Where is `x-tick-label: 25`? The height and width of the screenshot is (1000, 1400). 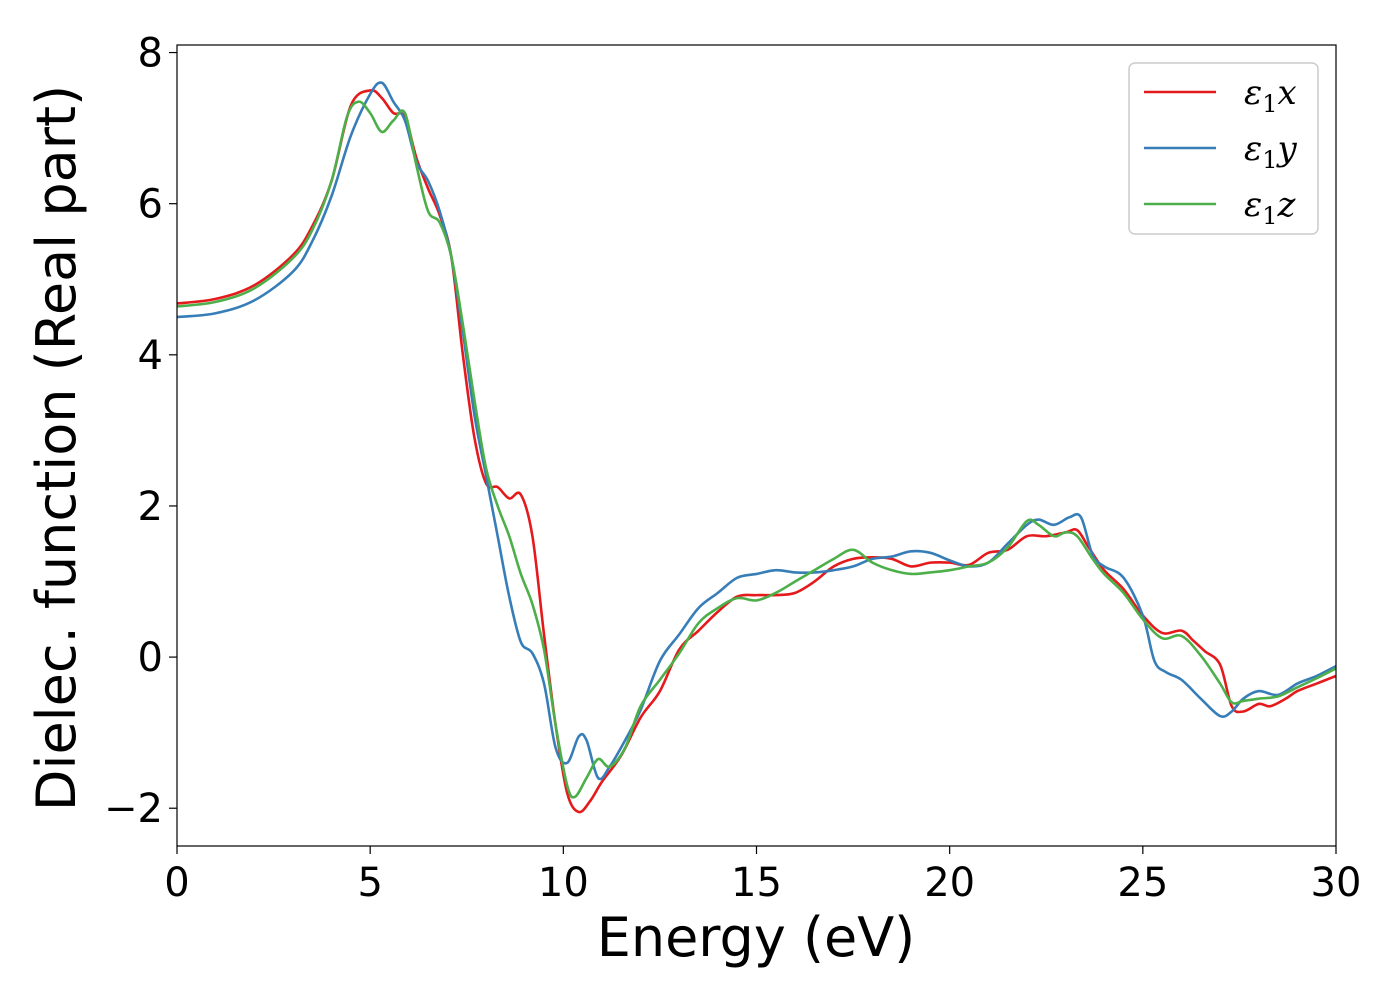
x-tick-label: 25 is located at coordinates (1142, 883).